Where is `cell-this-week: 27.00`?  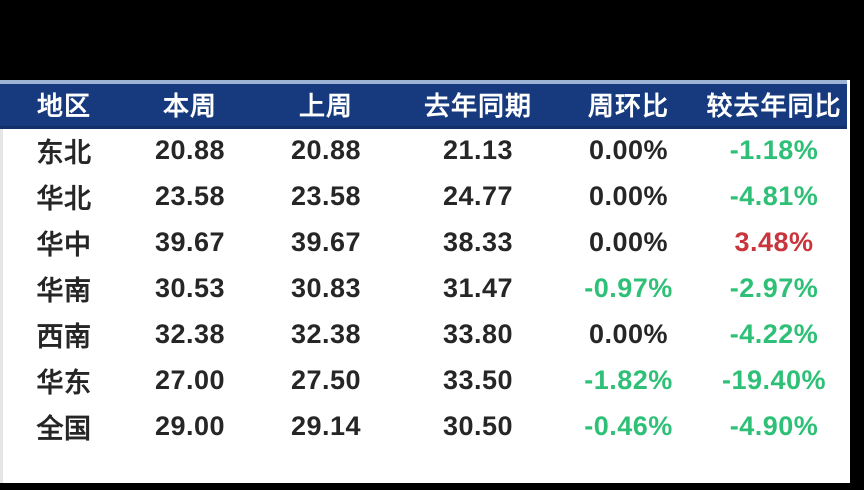 cell-this-week: 27.00 is located at coordinates (190, 379).